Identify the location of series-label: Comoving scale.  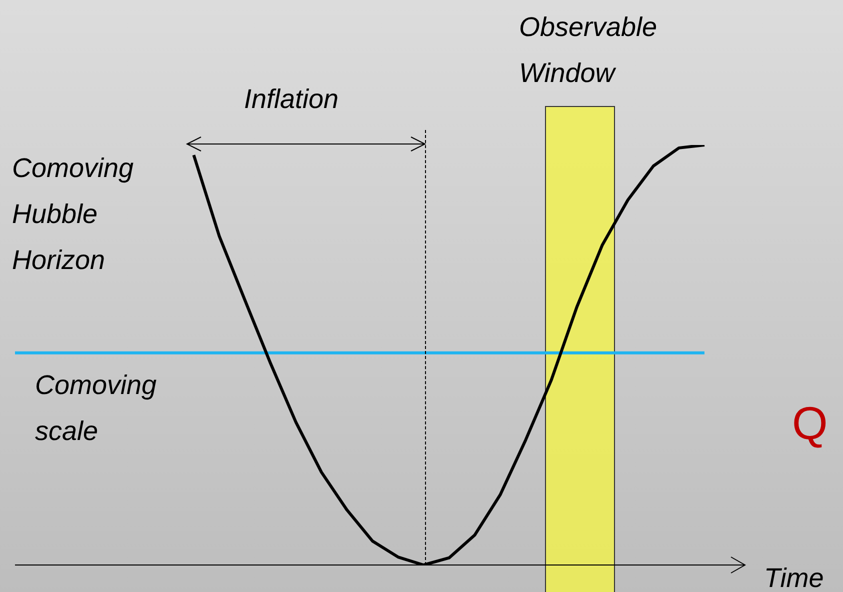
(96, 408).